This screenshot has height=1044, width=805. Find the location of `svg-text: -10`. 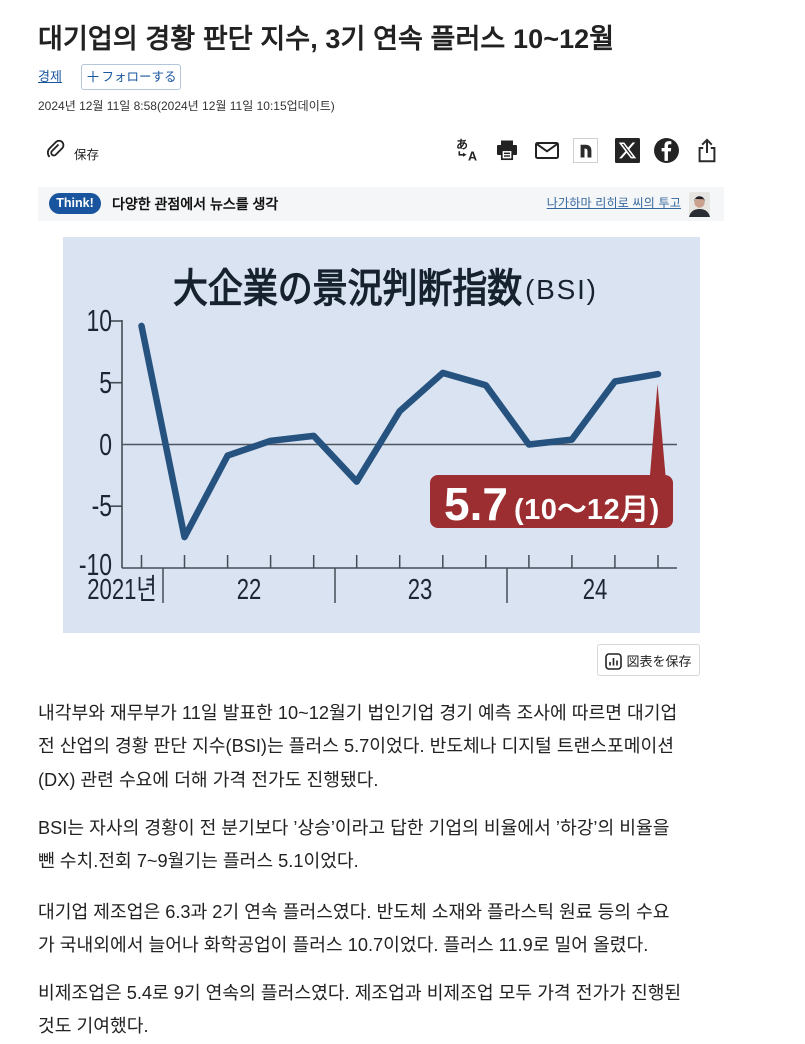

svg-text: -10 is located at coordinates (95, 565).